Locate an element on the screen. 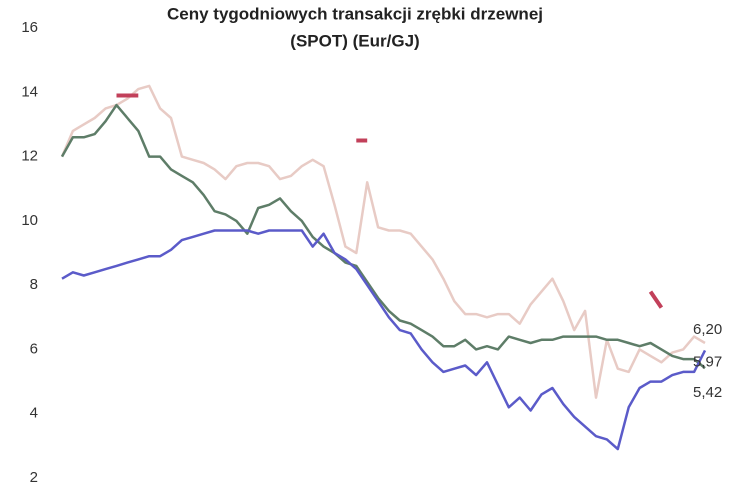  y-tick-label: 2 is located at coordinates (34, 477).